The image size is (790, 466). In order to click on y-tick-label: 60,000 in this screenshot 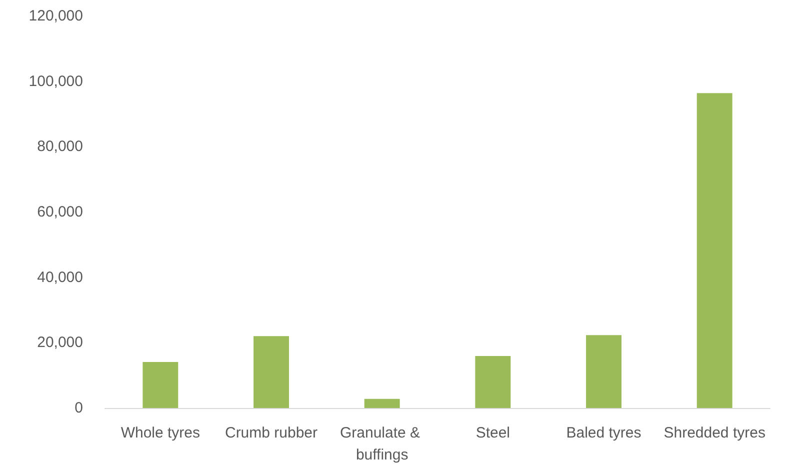, I will do `click(60, 212)`.